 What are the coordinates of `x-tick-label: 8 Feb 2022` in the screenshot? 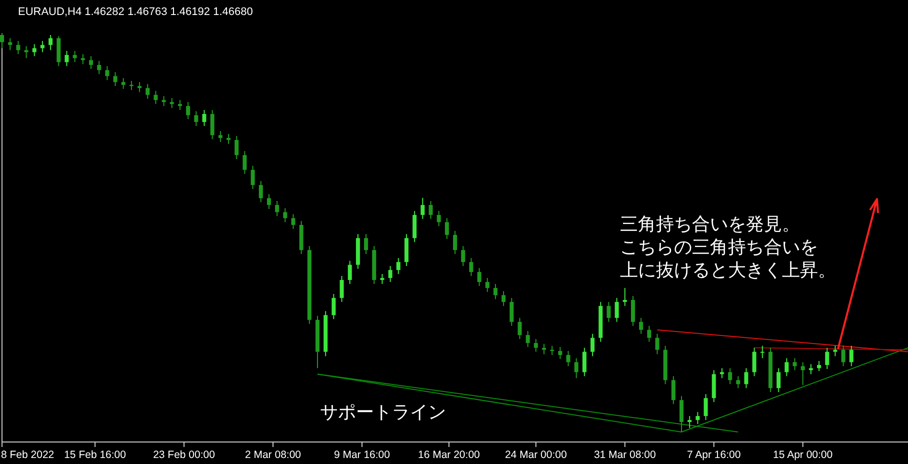 It's located at (27, 455).